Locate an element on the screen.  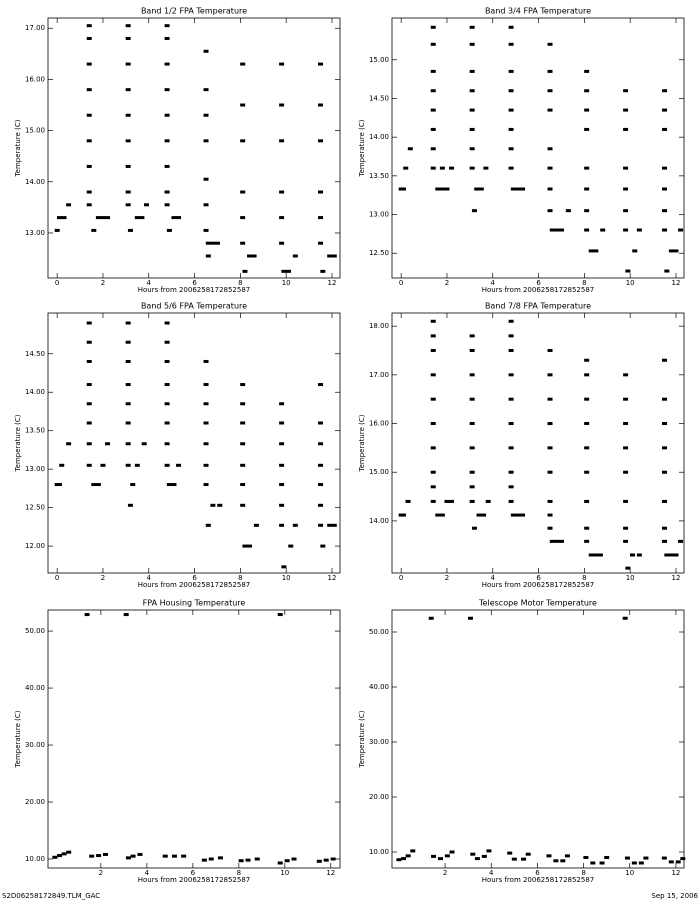
x-tick-label: 4 is located at coordinates (147, 873).